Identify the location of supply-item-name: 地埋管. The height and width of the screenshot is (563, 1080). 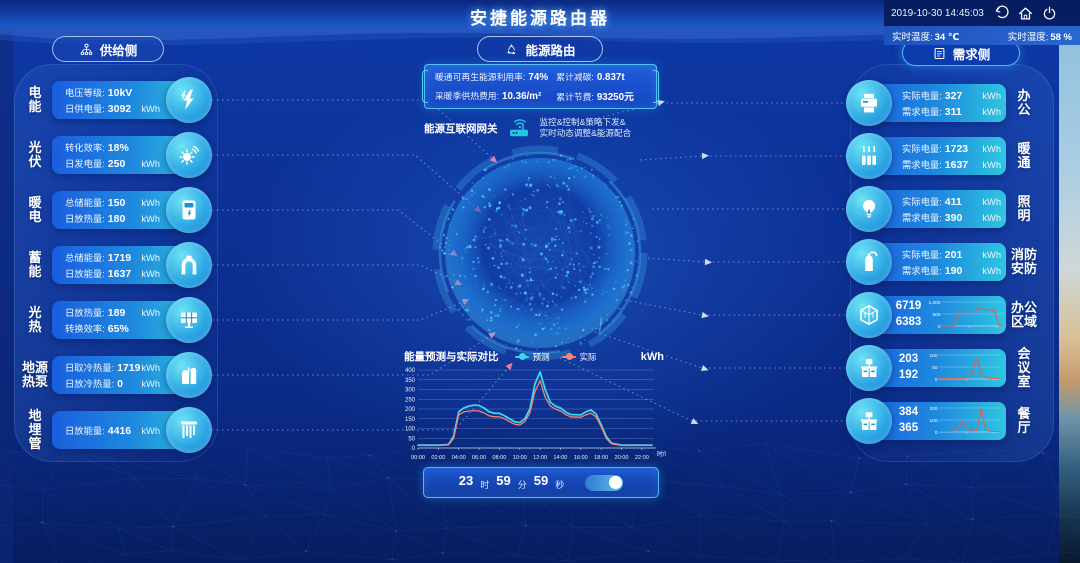
(35, 429).